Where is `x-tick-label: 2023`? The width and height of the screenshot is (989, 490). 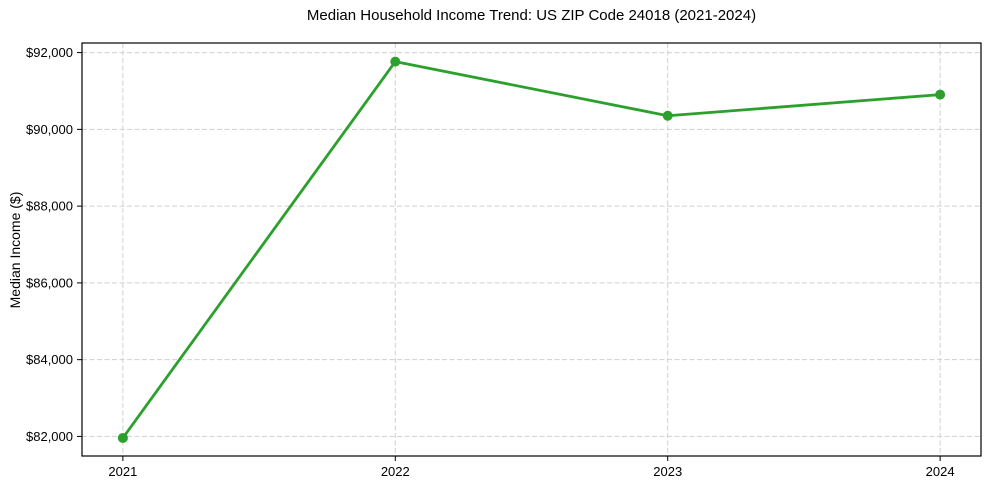
x-tick-label: 2023 is located at coordinates (667, 471).